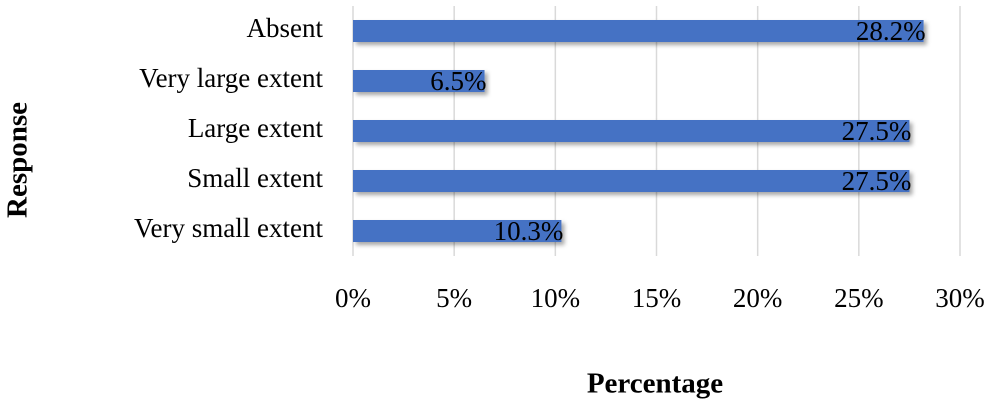 This screenshot has width=996, height=409. I want to click on x-tick-label: 0%, so click(353, 298).